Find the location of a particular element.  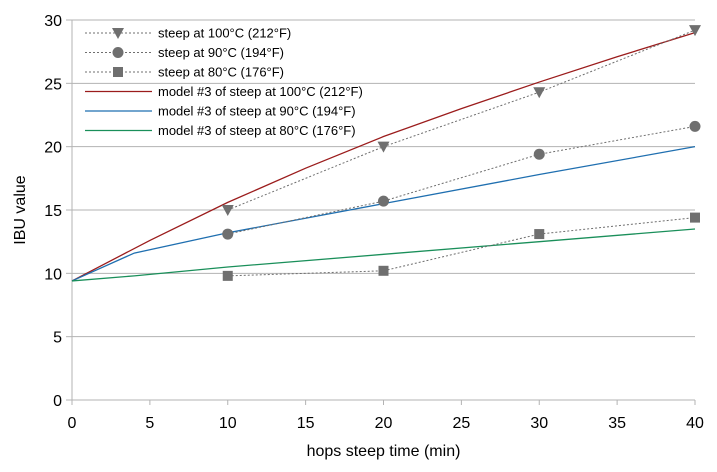

legend-label: model #3 of steep at 100°C (212°F) is located at coordinates (260, 91).